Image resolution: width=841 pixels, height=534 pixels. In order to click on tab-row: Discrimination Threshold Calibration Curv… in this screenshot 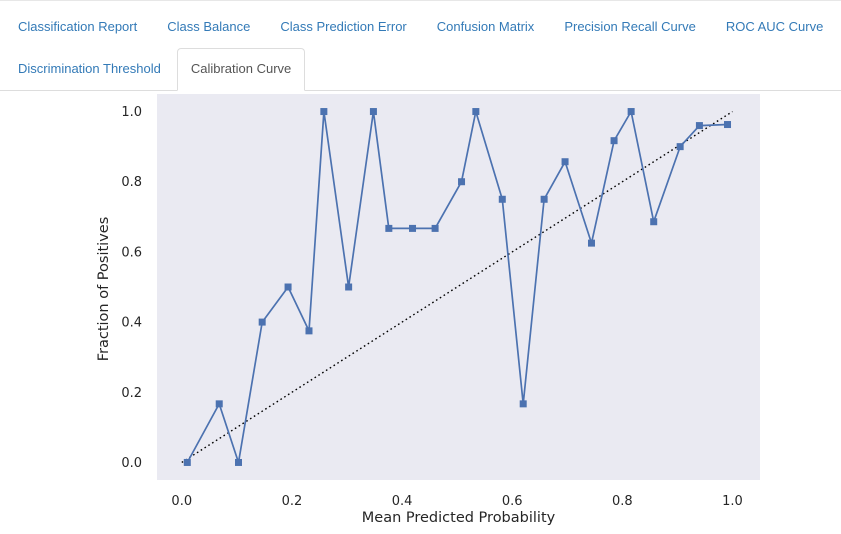, I will do `click(422, 69)`.